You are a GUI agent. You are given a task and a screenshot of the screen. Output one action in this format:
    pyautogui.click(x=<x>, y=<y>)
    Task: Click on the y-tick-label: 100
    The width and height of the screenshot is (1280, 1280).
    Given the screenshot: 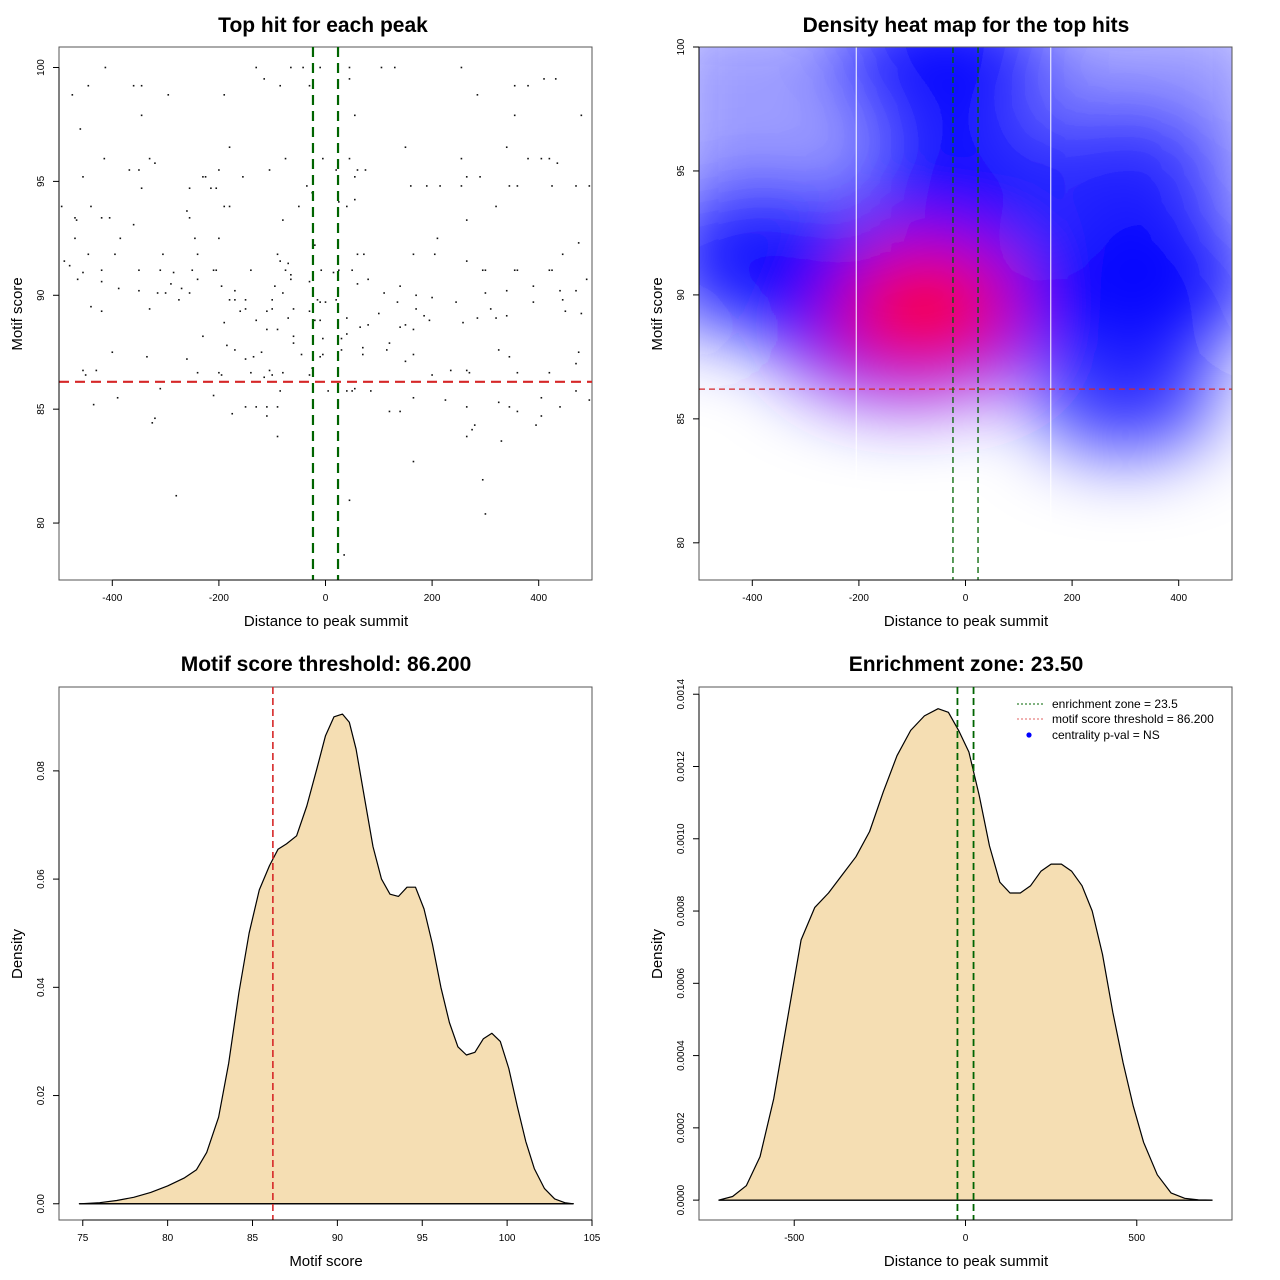 What is the action you would take?
    pyautogui.click(x=41, y=67)
    